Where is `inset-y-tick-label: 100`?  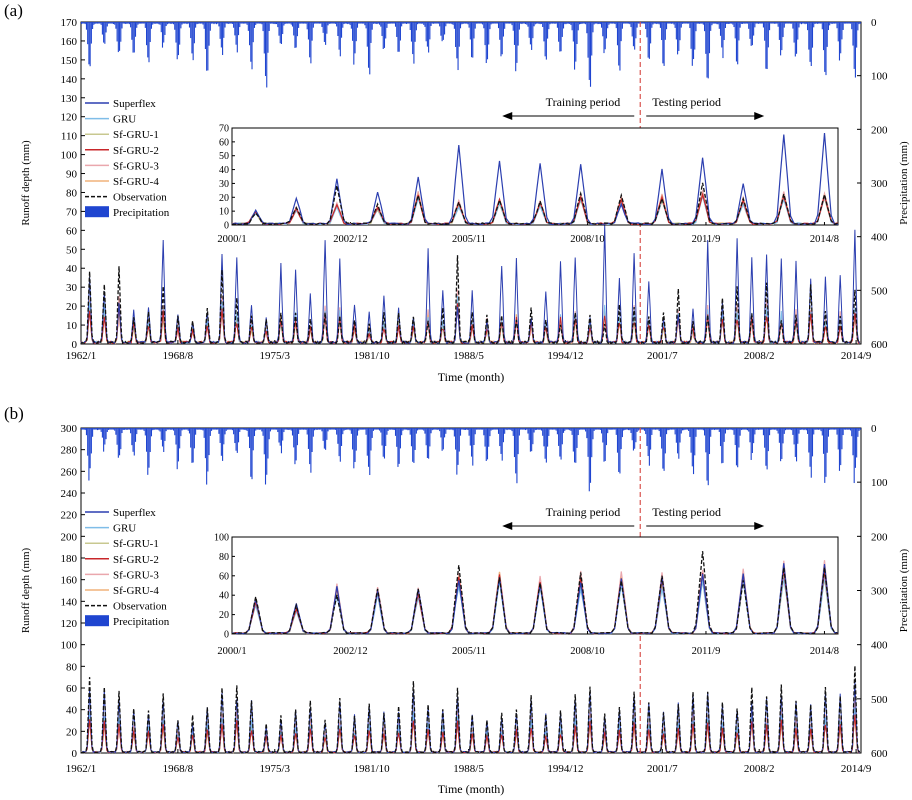 inset-y-tick-label: 100 is located at coordinates (221, 538).